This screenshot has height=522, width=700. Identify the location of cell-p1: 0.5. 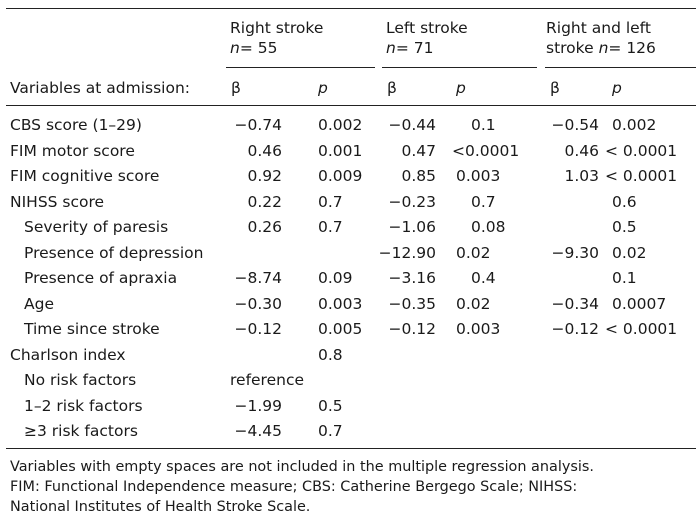
(330, 405).